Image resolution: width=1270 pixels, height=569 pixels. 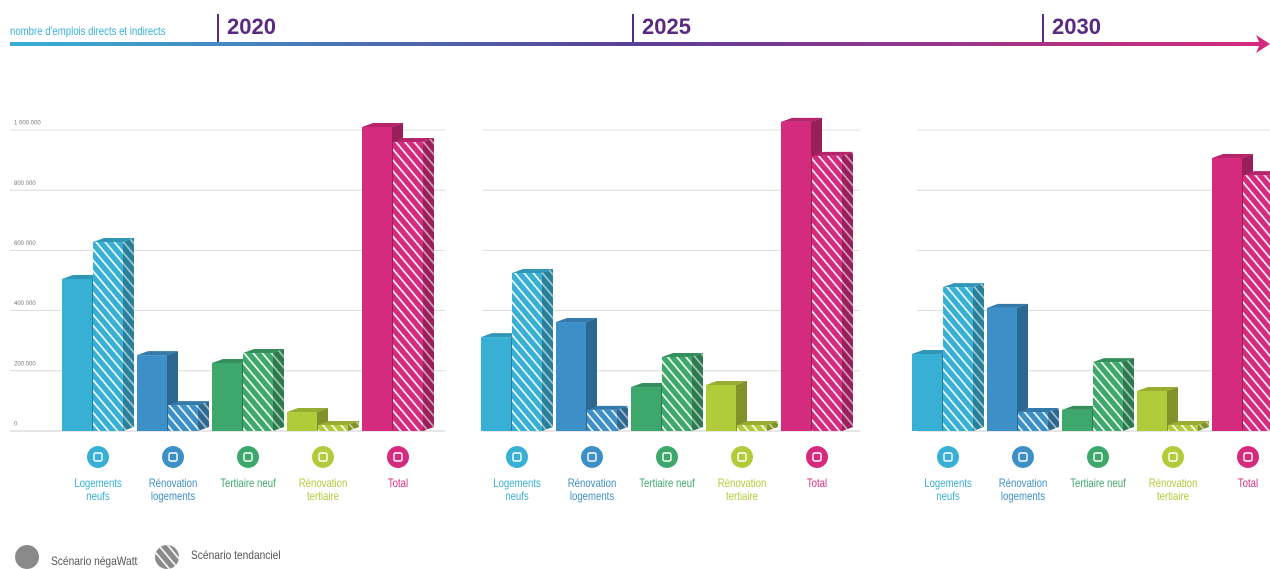 I want to click on timeline, so click(x=635, y=44).